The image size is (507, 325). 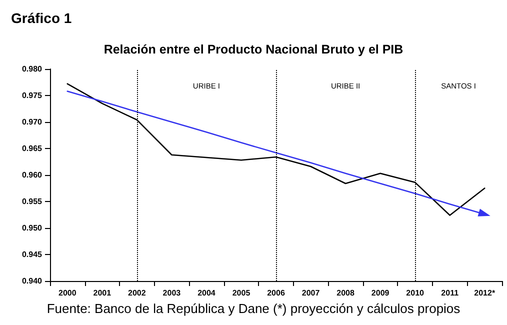 What do you see at coordinates (32, 69) in the screenshot?
I see `y-tick-label: 0.980` at bounding box center [32, 69].